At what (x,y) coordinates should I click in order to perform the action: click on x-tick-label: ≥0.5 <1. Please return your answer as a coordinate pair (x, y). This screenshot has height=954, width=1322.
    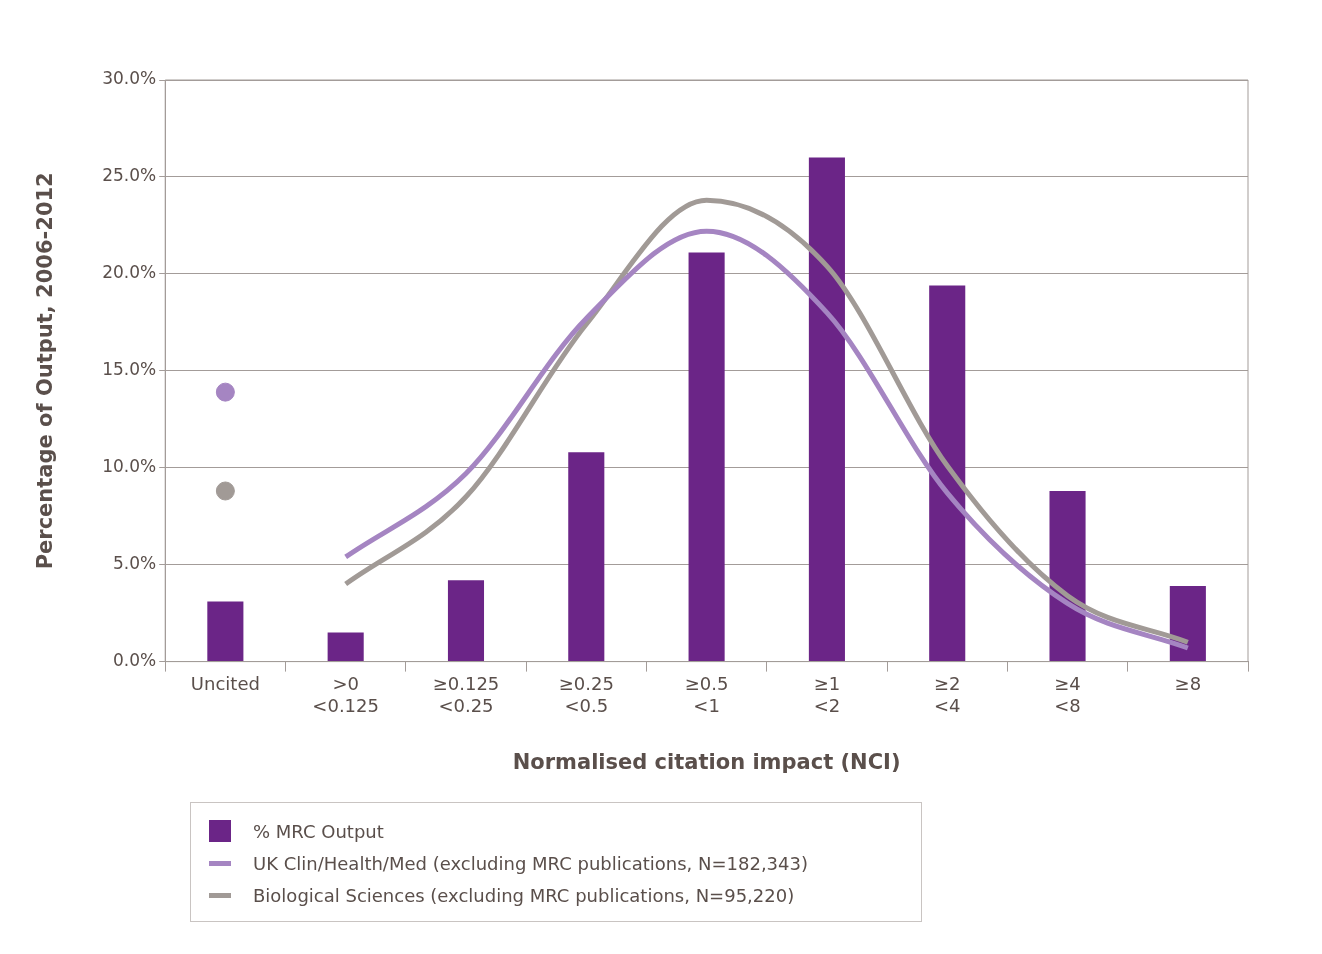
    Looking at the image, I should click on (706, 694).